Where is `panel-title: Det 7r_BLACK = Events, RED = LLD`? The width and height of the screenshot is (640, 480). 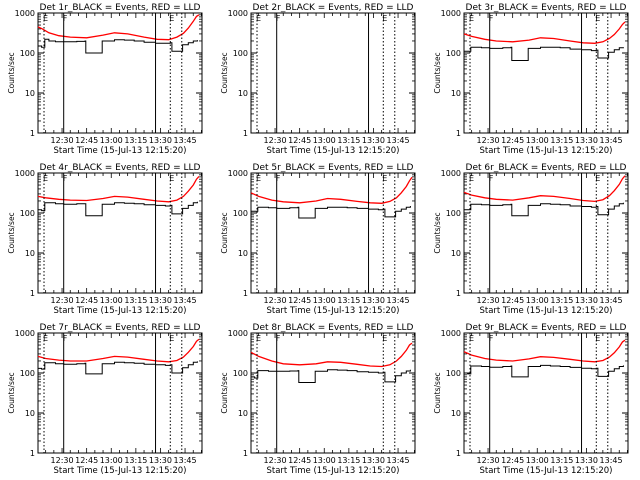 panel-title: Det 7r_BLACK = Events, RED = LLD is located at coordinates (120, 328).